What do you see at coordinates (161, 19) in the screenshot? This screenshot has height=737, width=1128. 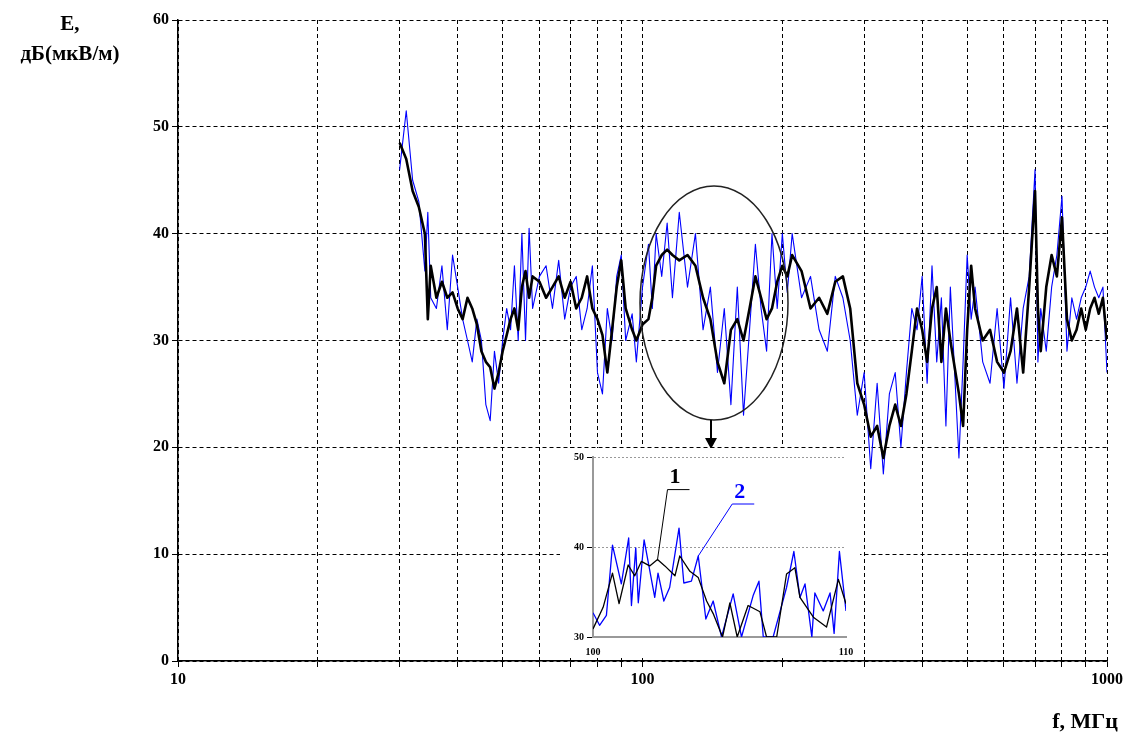 I see `y-tick-label: 60` at bounding box center [161, 19].